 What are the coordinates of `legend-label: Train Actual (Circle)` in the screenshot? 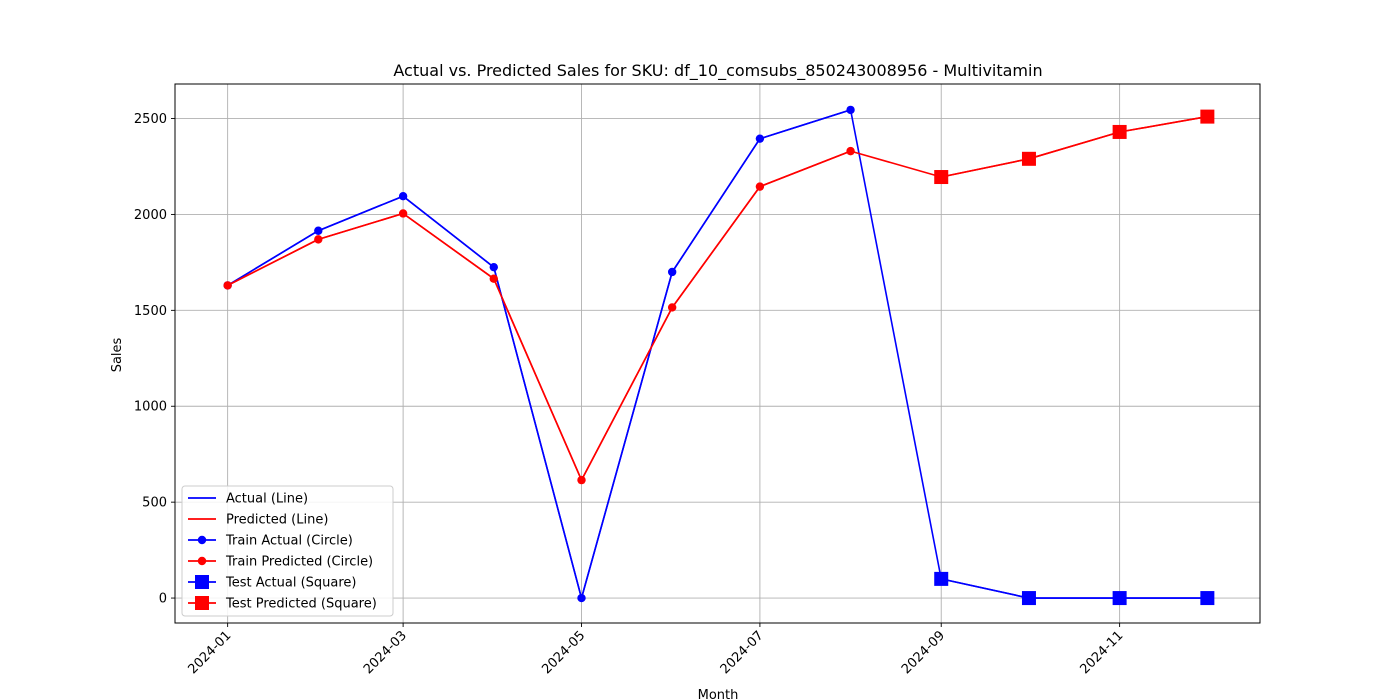 It's located at (289, 541).